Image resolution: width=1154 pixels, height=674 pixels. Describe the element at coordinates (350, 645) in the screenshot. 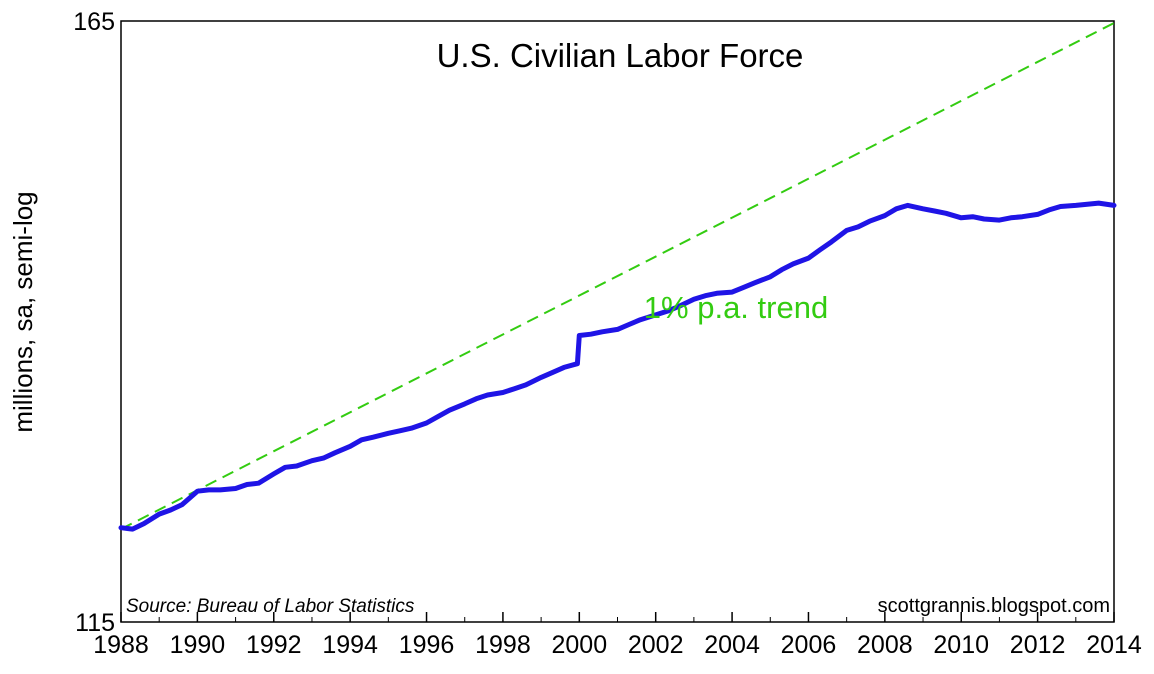

I see `x-tick-label-1994: 1994` at that location.